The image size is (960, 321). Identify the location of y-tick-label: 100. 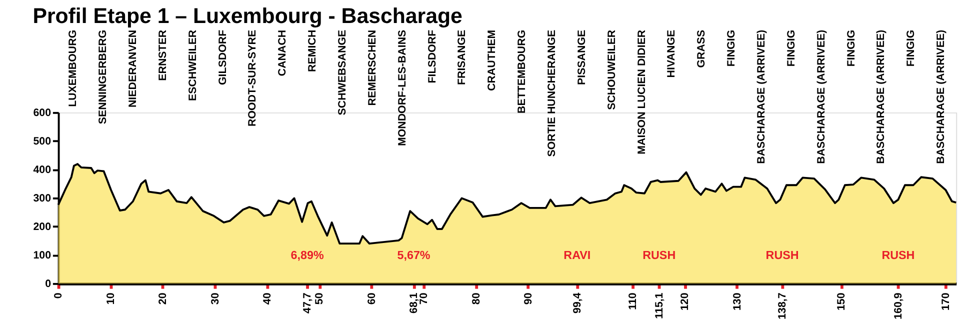
(42, 255).